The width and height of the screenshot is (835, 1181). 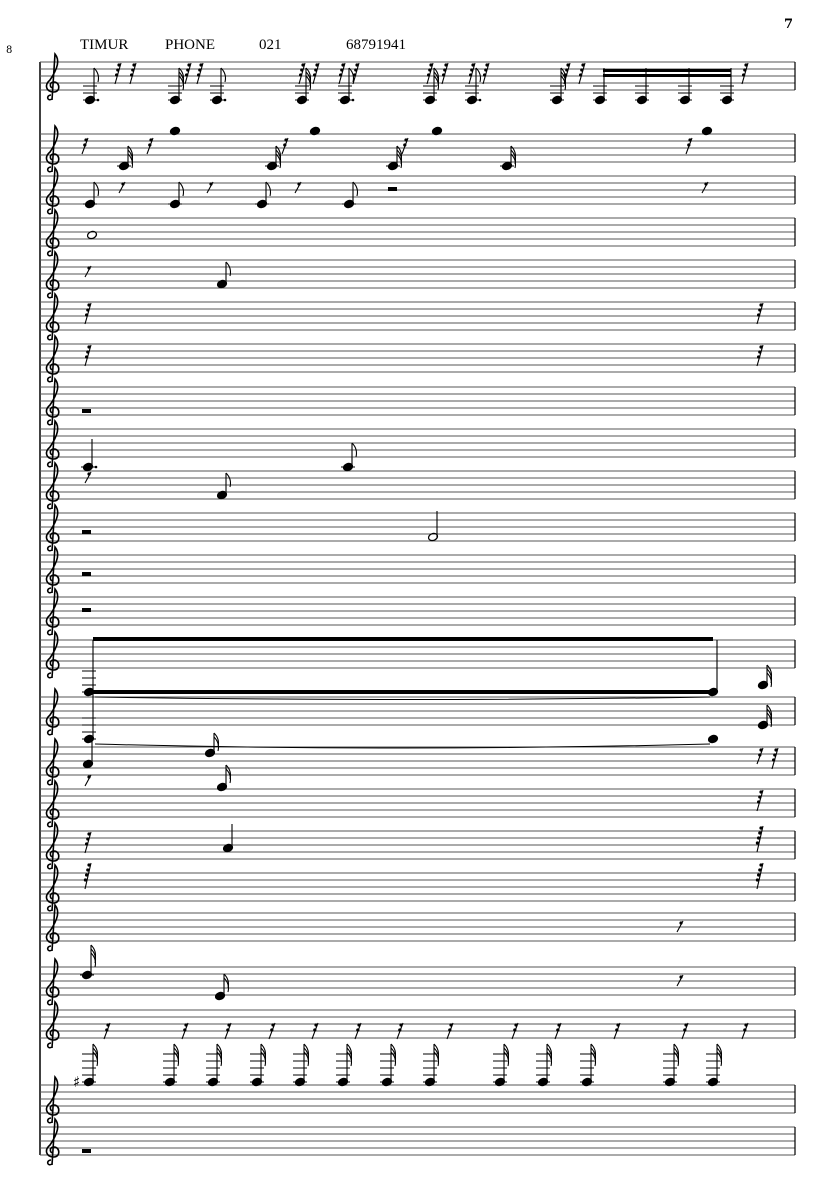 What do you see at coordinates (76, 1082) in the screenshot?
I see `sharp-accidental: ♯` at bounding box center [76, 1082].